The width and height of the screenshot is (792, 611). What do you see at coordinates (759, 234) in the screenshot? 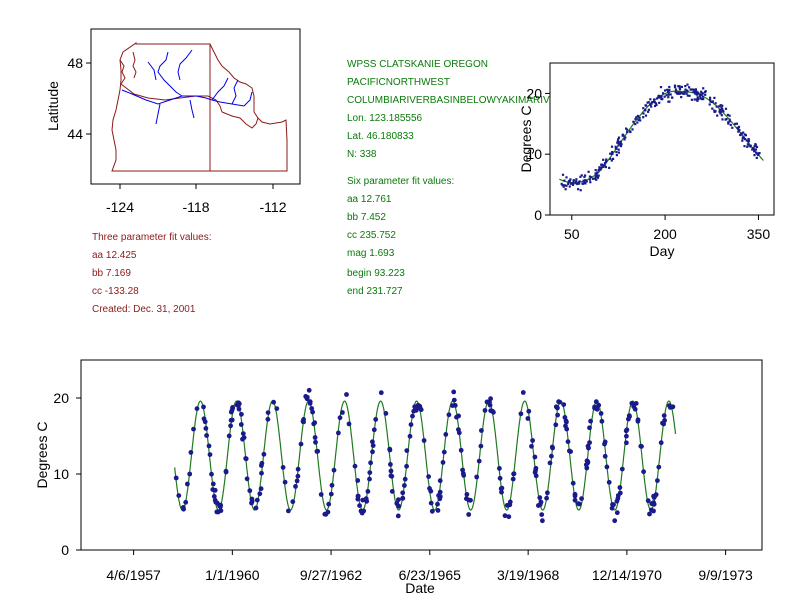
I see `doy-xtick-label: 350` at bounding box center [759, 234].